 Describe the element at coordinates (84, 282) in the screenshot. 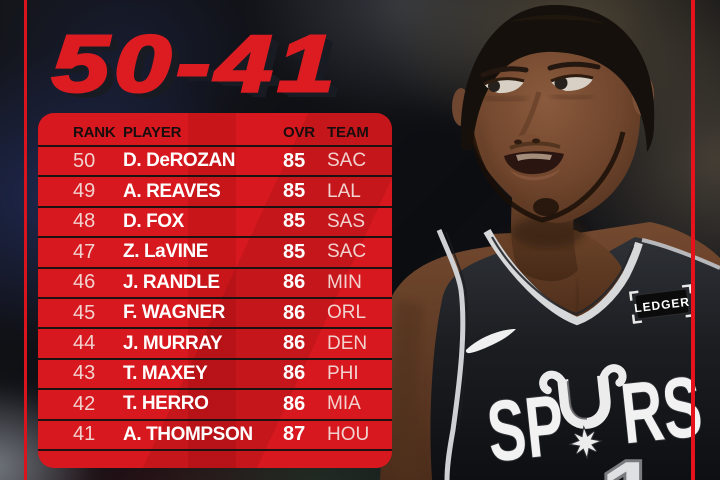

I see `rank-cell: 46` at that location.